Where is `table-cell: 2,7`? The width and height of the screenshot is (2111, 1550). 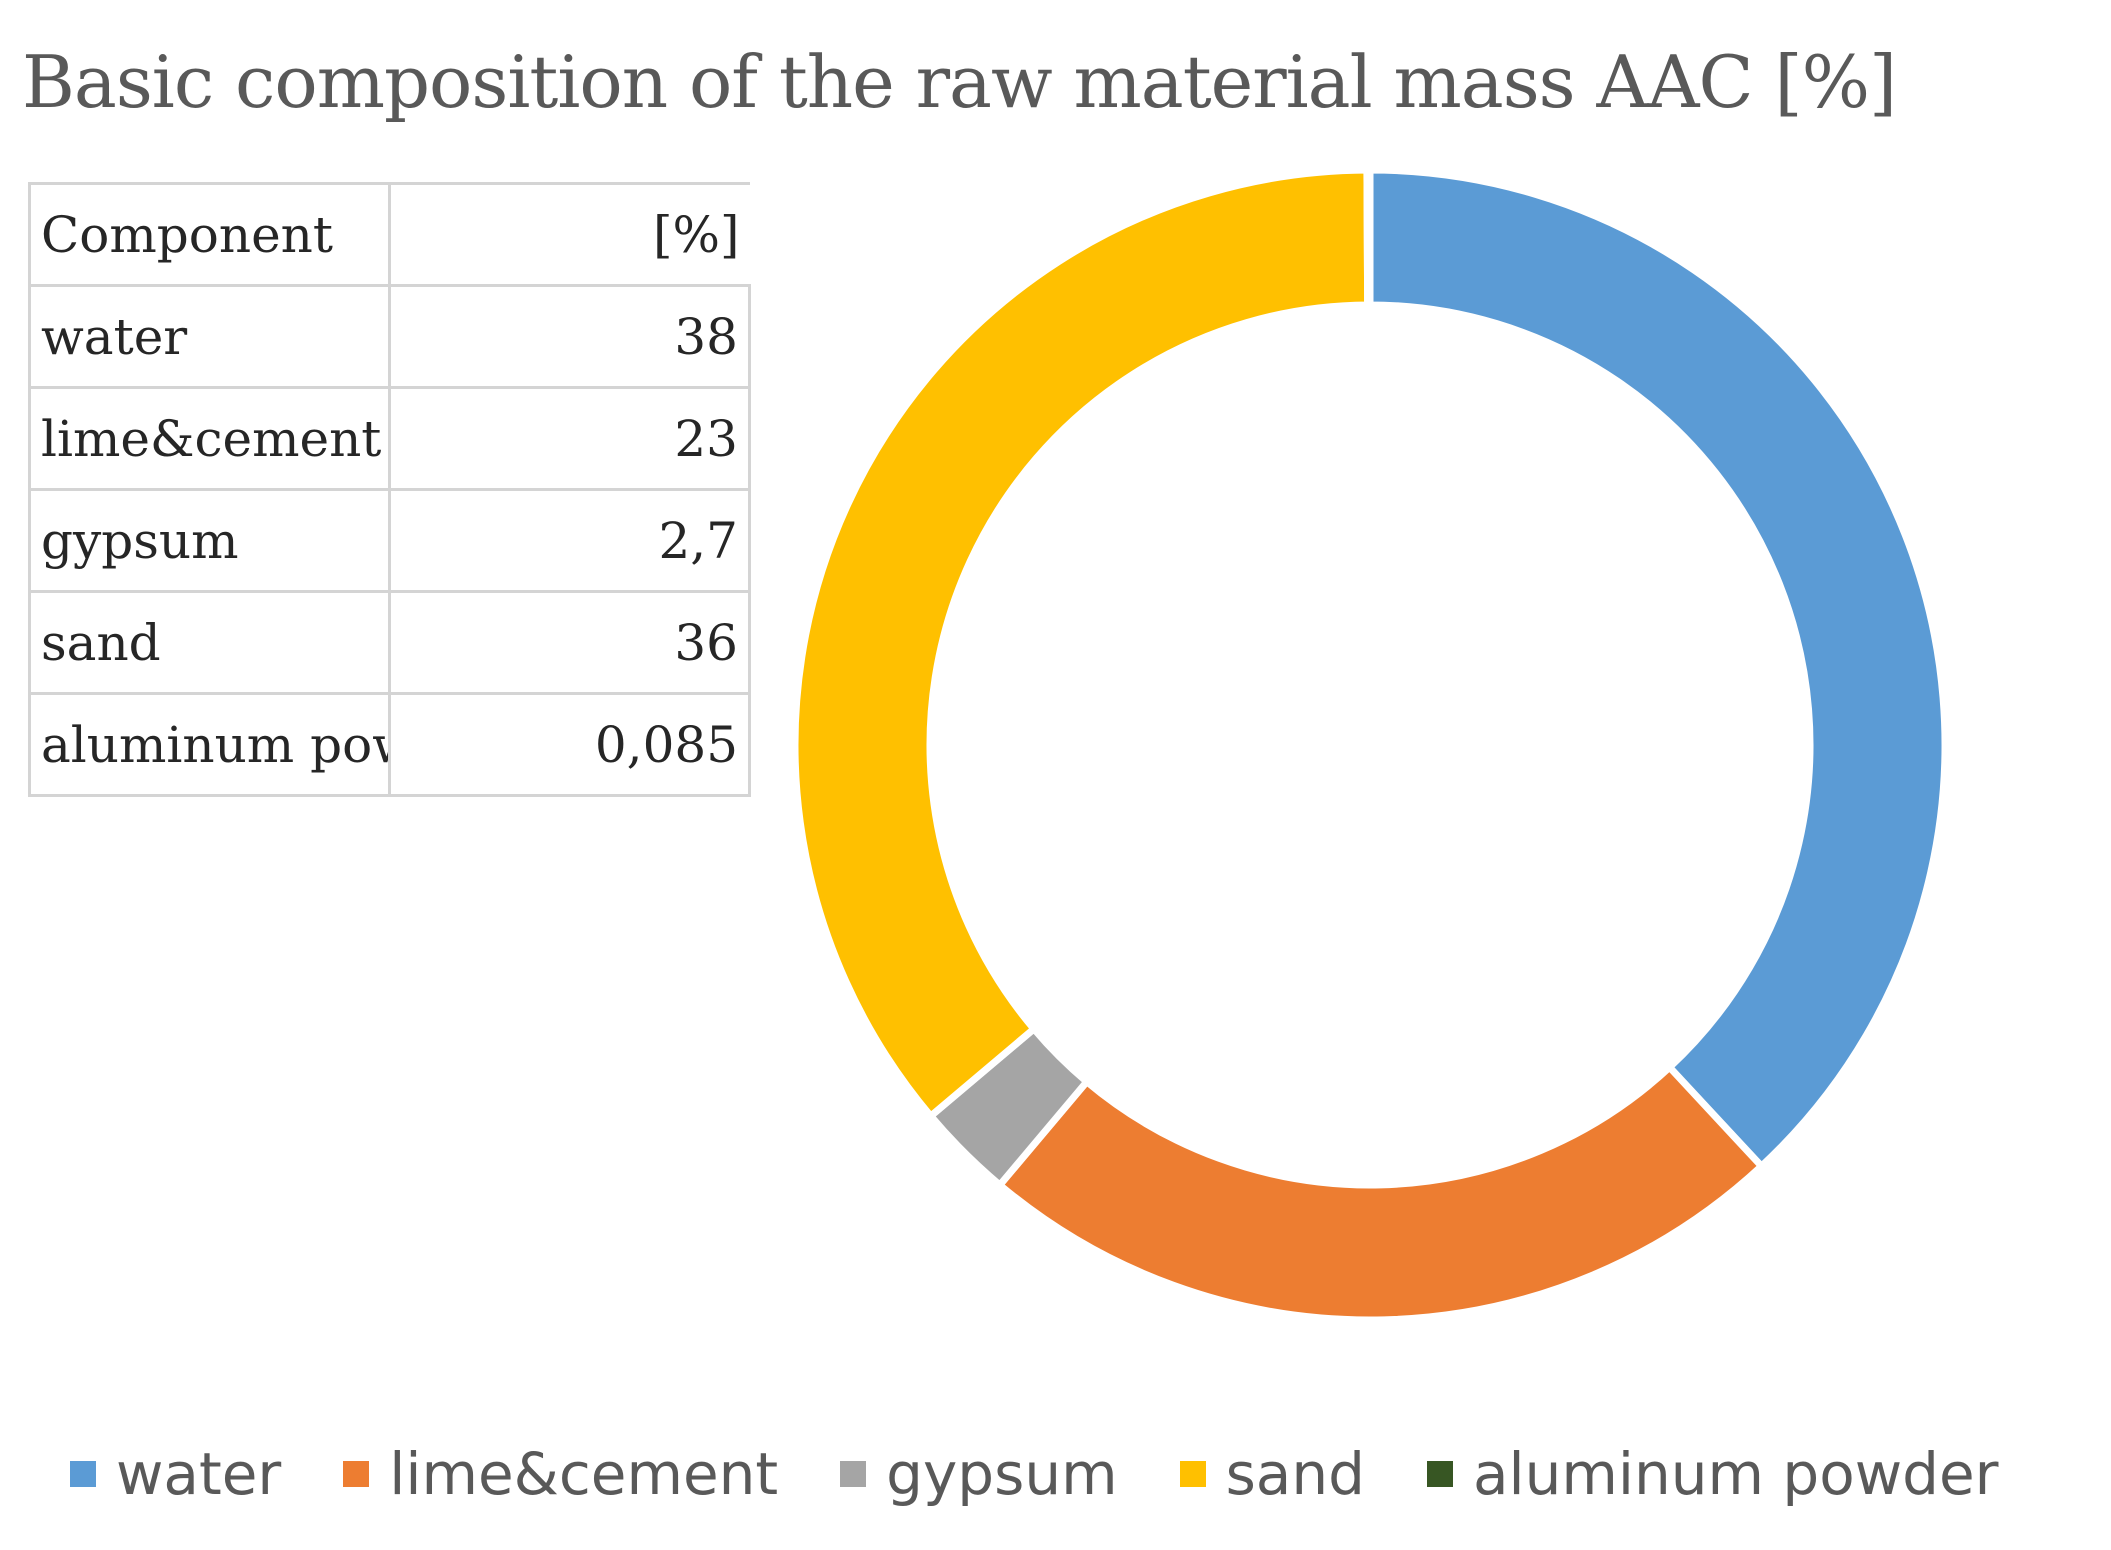
table-cell: 2,7 is located at coordinates (569, 540).